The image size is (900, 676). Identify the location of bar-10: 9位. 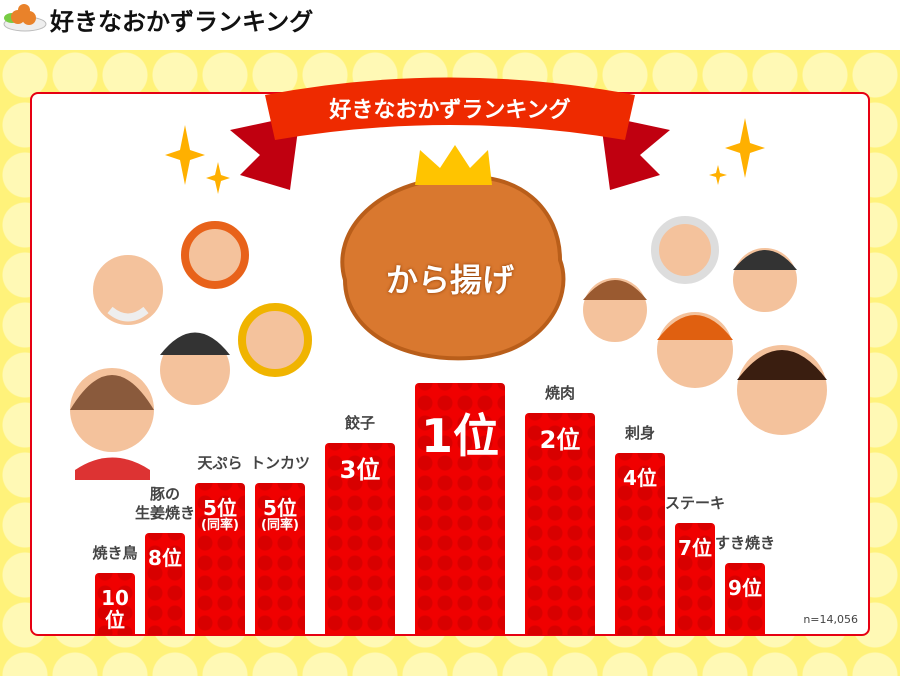
(745, 599).